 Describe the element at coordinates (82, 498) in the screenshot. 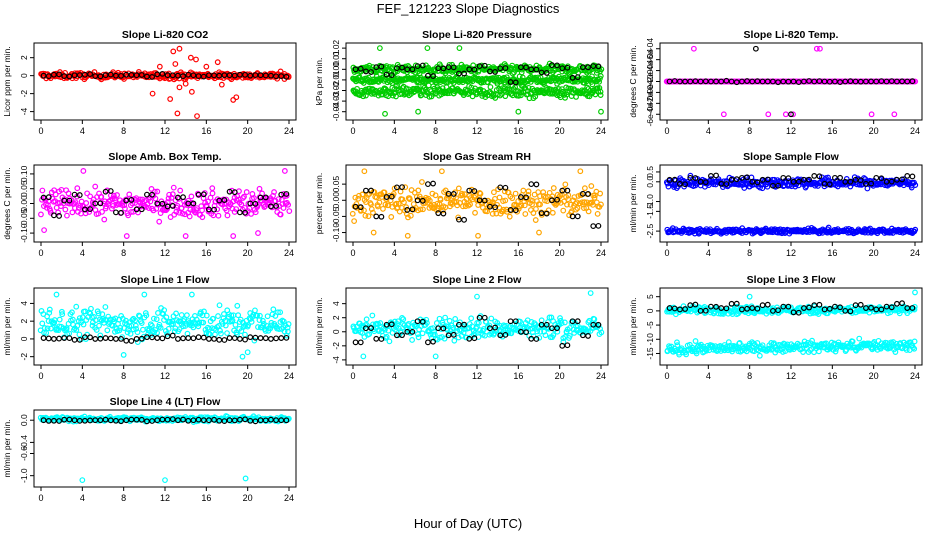

I see `slope-line-4-lt-flow-x-tick-label: 4` at that location.